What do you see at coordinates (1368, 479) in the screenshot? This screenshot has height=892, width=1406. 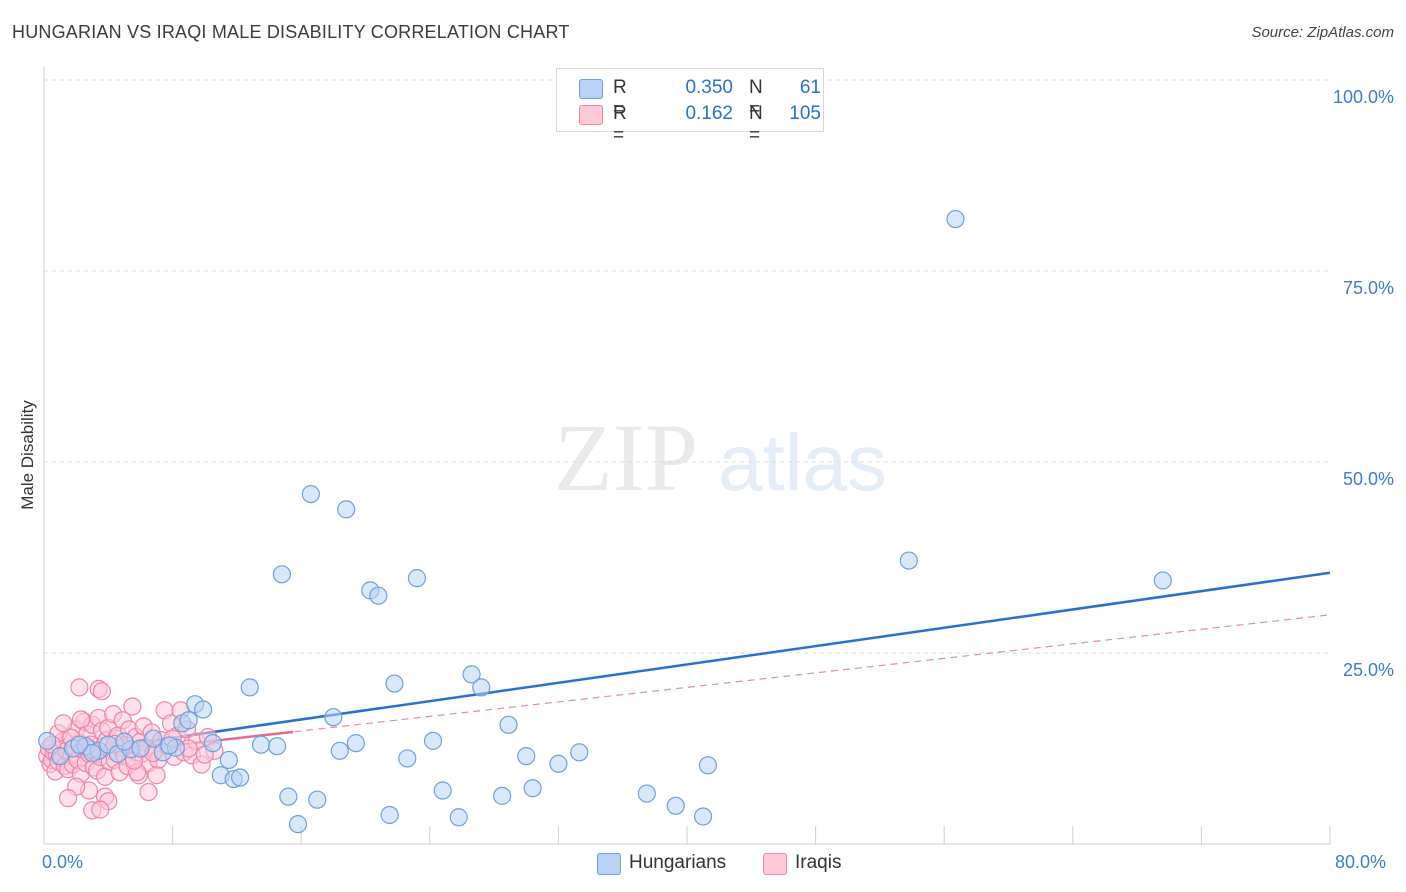 I see `y-tick-label-50: 50.0%` at bounding box center [1368, 479].